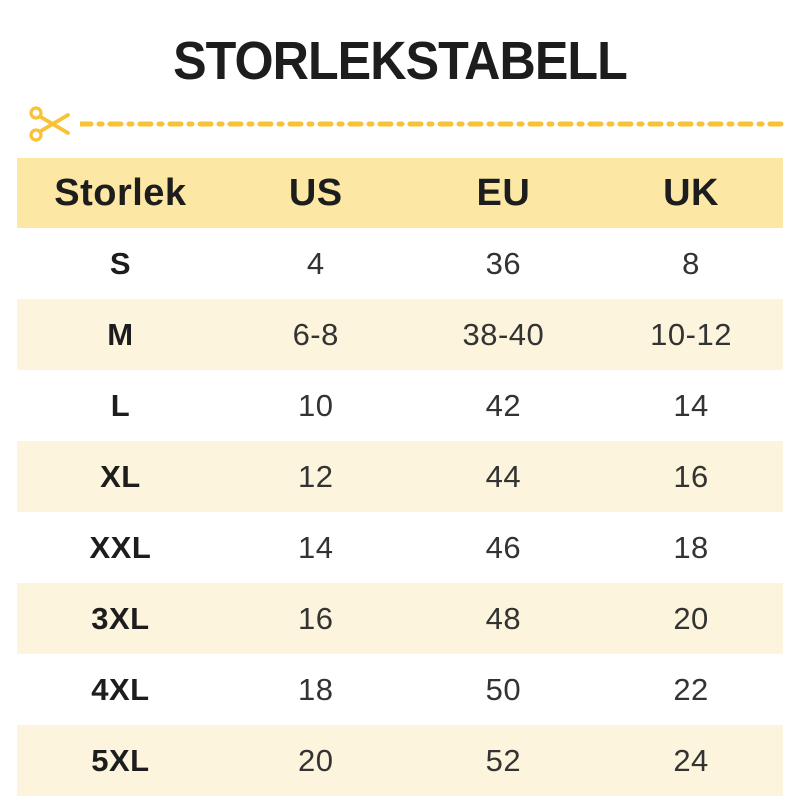  I want to click on header-cell-us: US, so click(315, 192).